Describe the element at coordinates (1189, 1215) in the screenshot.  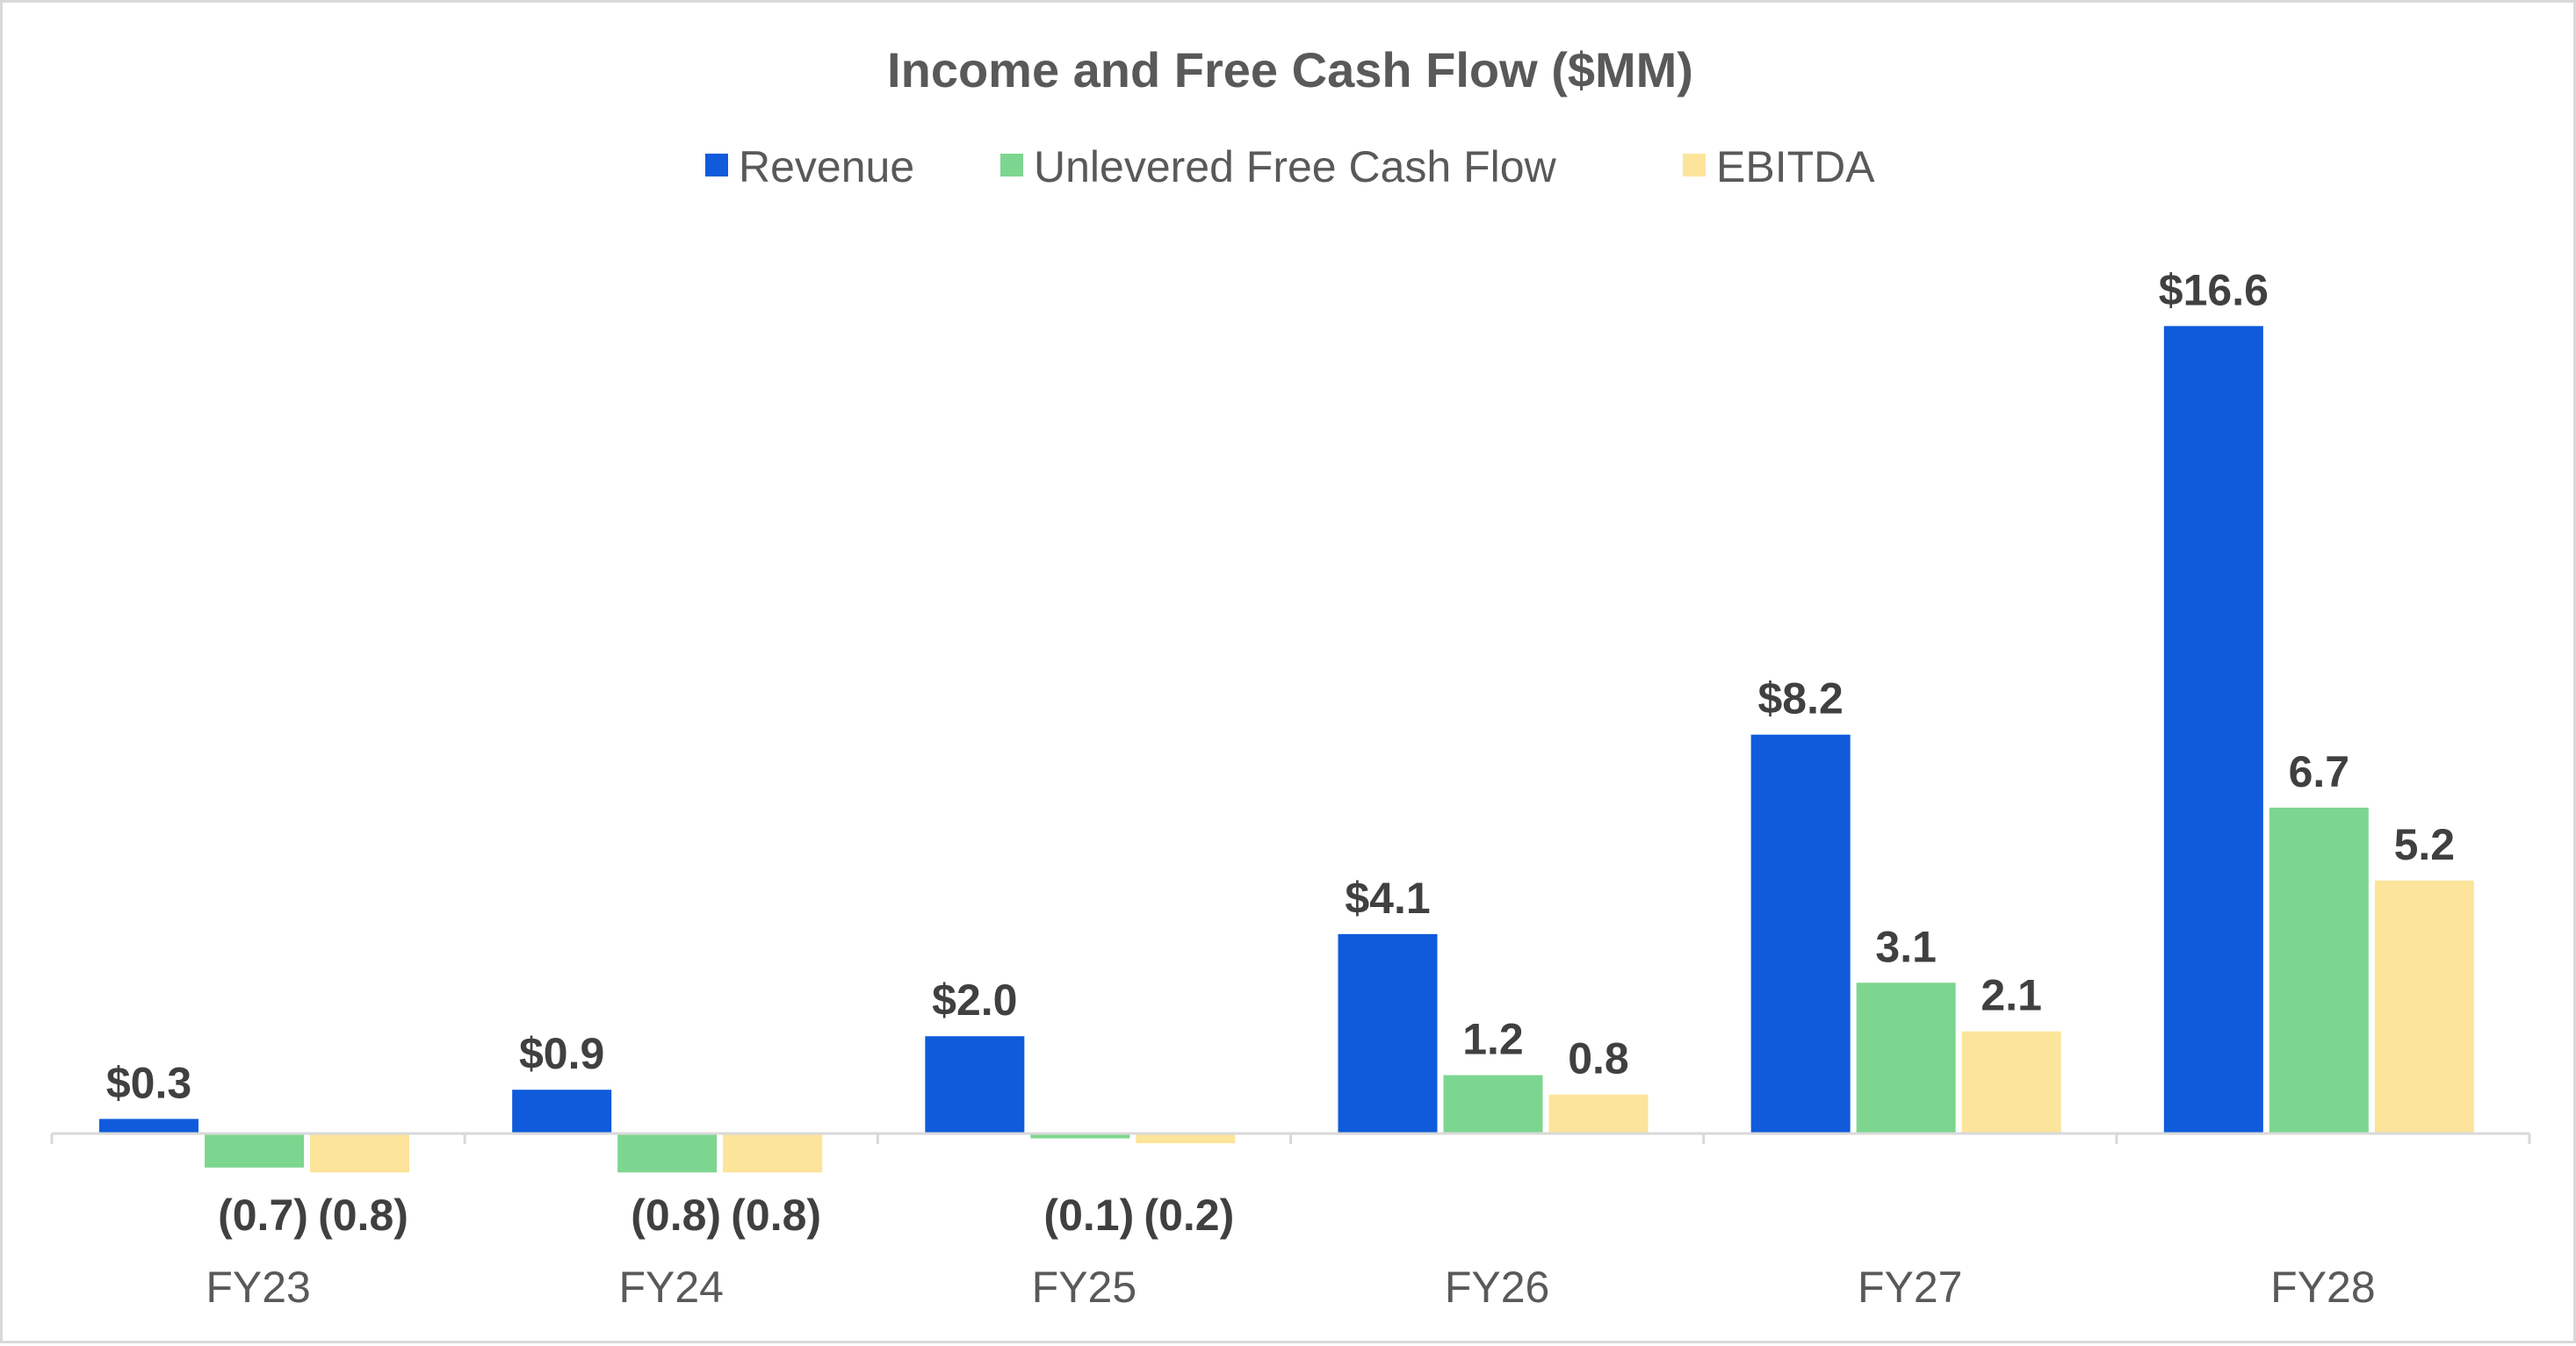
I see `data-label-ebitda-fy25: (0.2)` at that location.